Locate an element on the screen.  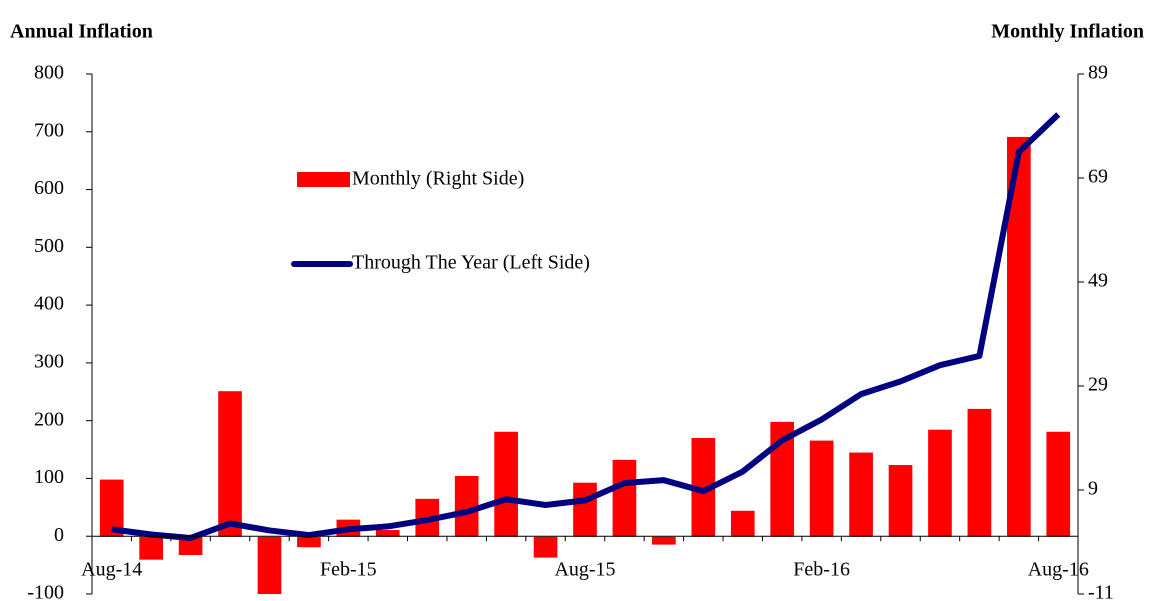
x-tick-label: Aug-16 is located at coordinates (1058, 570).